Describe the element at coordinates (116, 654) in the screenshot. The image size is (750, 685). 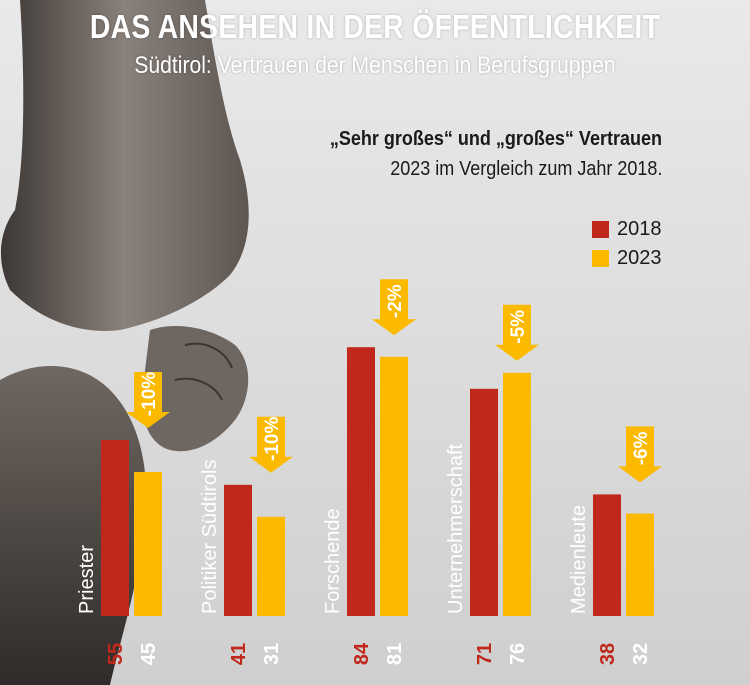
I see `value-label-2018-0: 55` at that location.